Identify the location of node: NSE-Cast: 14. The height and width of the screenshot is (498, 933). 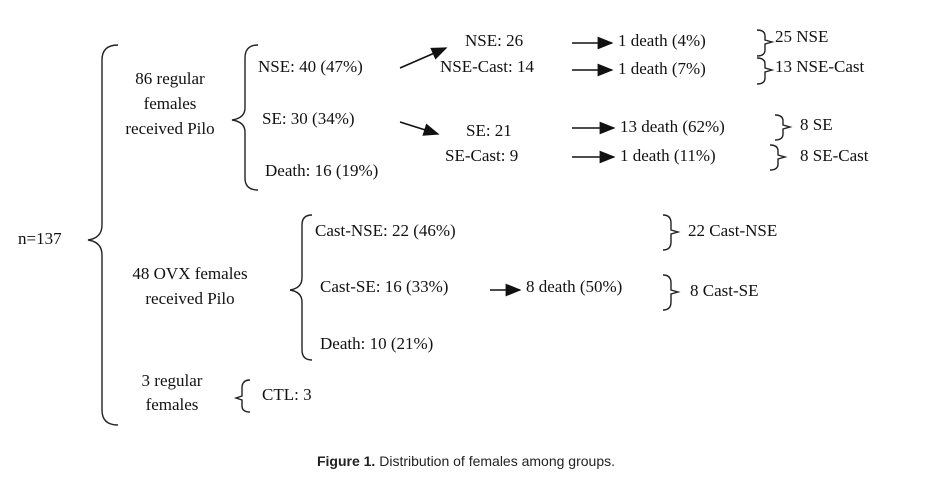
(487, 66).